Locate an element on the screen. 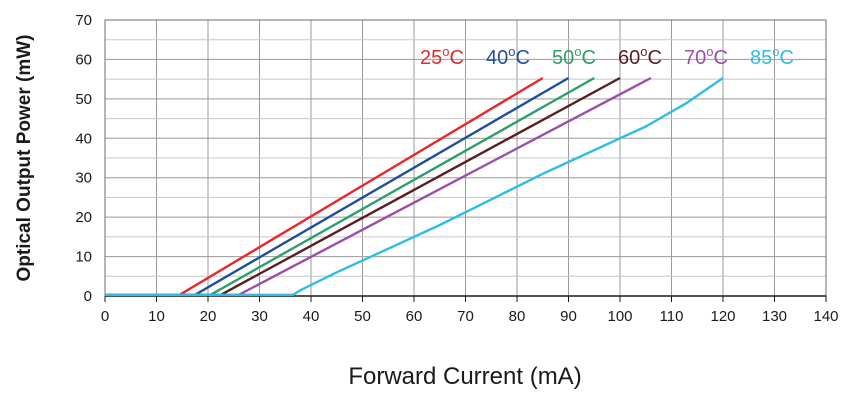 Image resolution: width=845 pixels, height=394 pixels. x-tick-label: 0 is located at coordinates (105, 316).